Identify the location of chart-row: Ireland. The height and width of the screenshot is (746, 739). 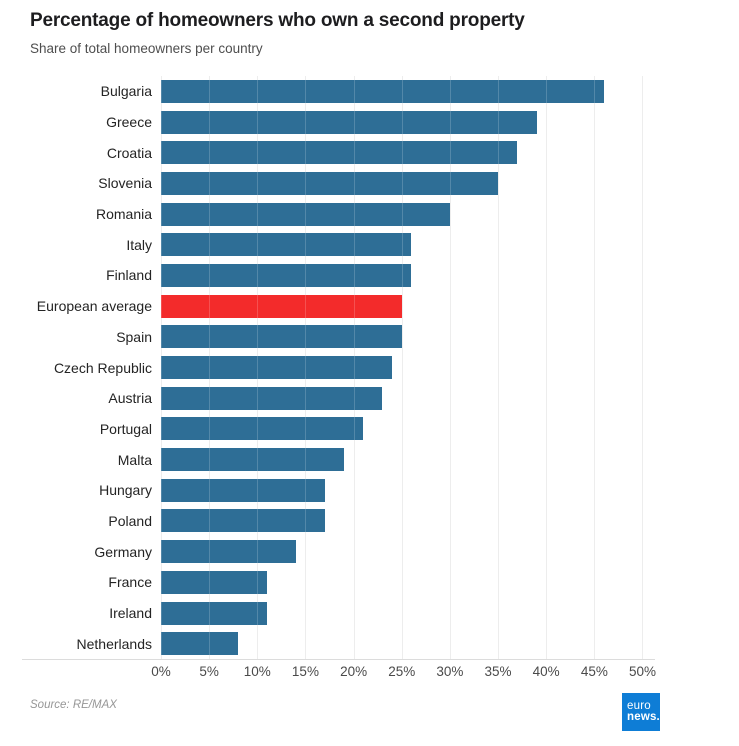
(338, 613).